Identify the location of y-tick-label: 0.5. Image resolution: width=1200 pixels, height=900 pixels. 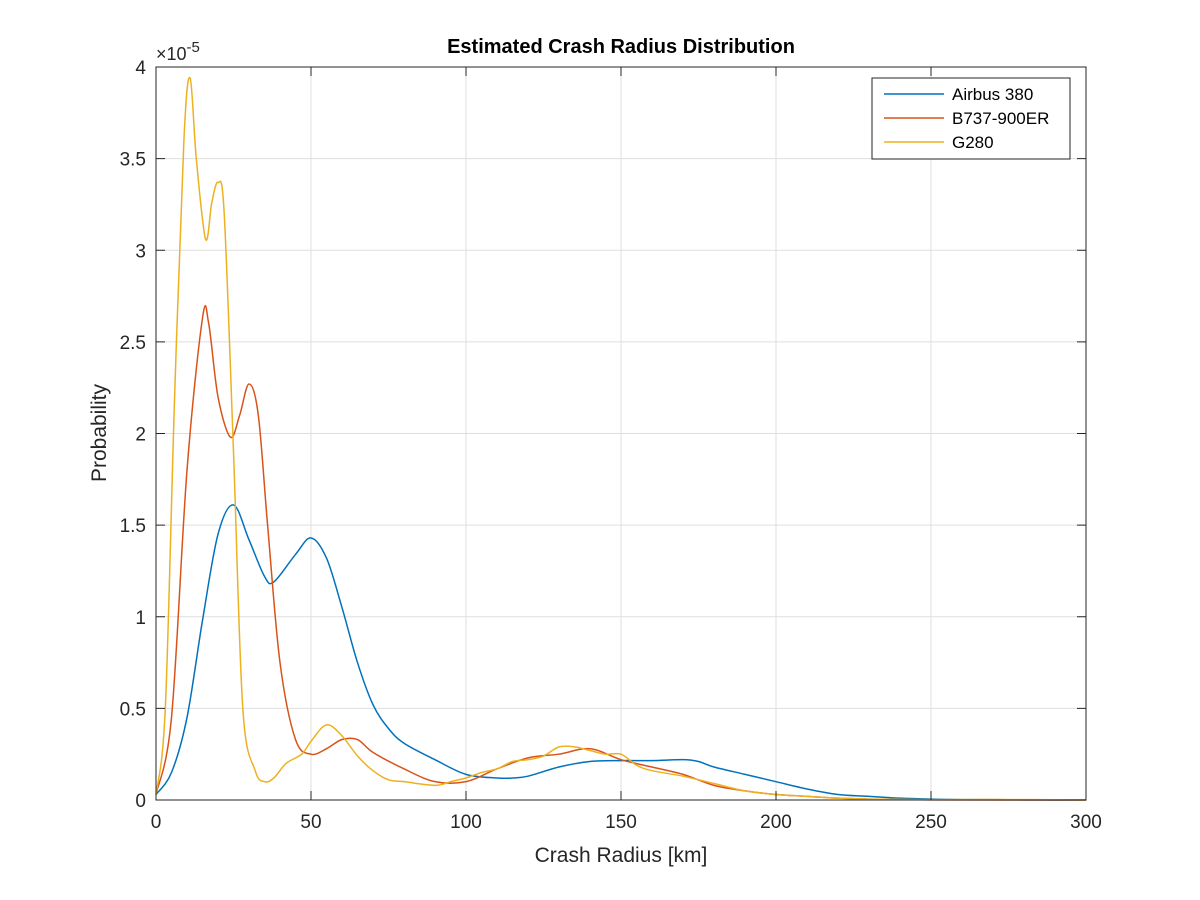
(133, 709).